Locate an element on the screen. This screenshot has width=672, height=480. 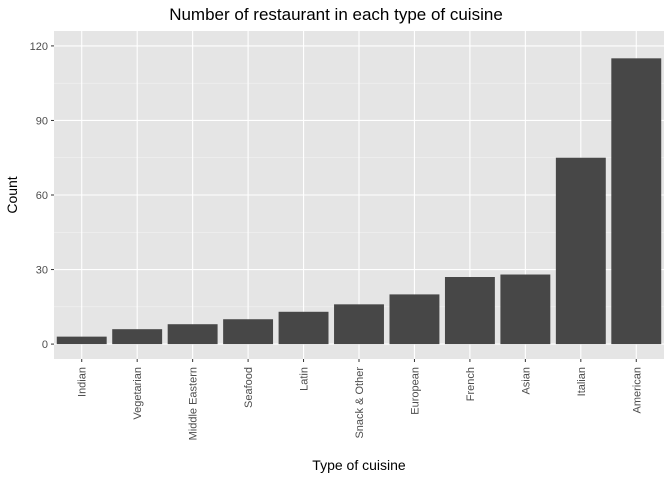
x-tick-label: Vegetarian is located at coordinates (138, 393).